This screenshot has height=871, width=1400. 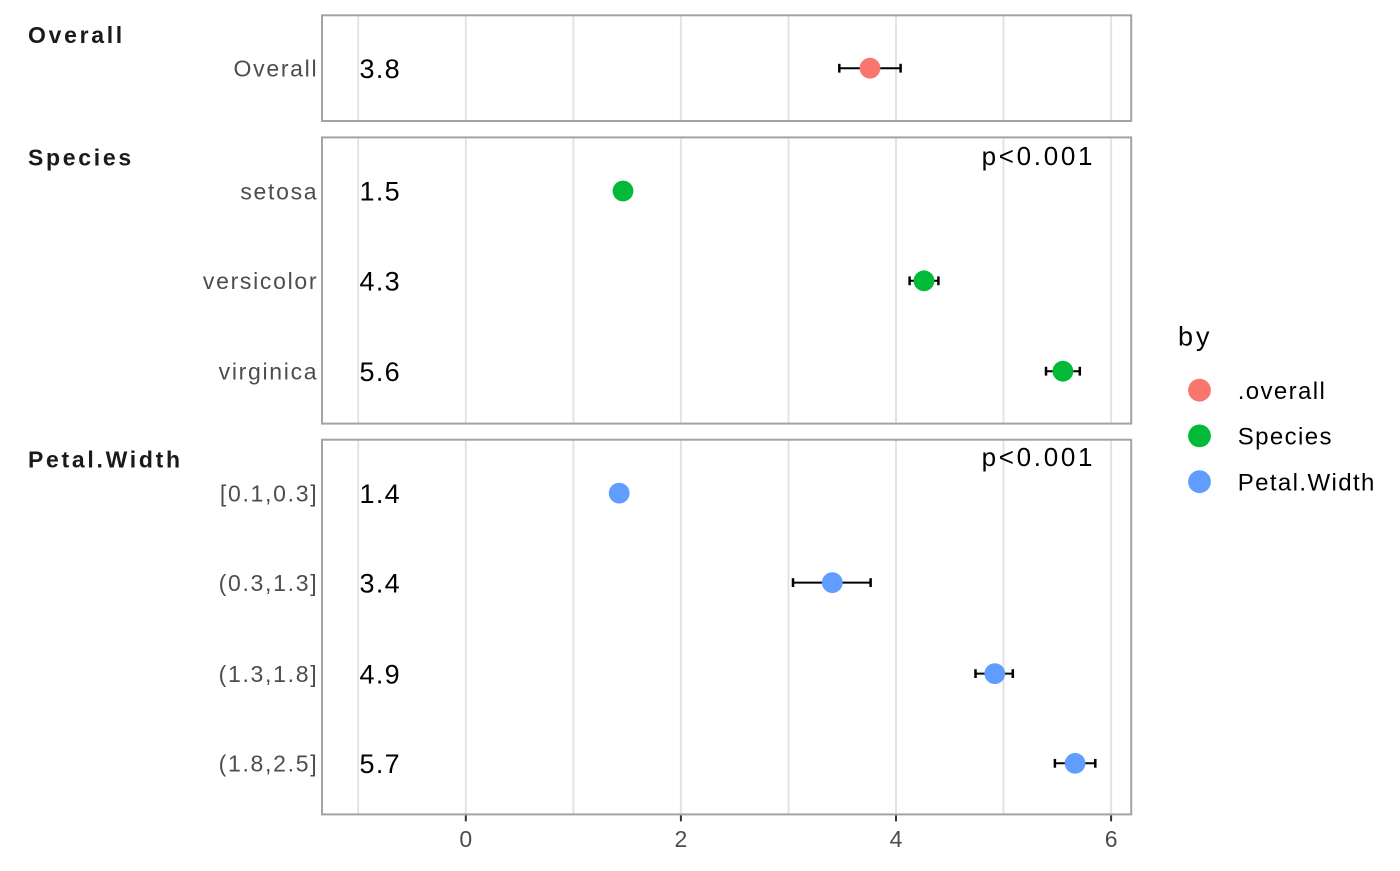 What do you see at coordinates (465, 839) in the screenshot?
I see `svg-text: 0` at bounding box center [465, 839].